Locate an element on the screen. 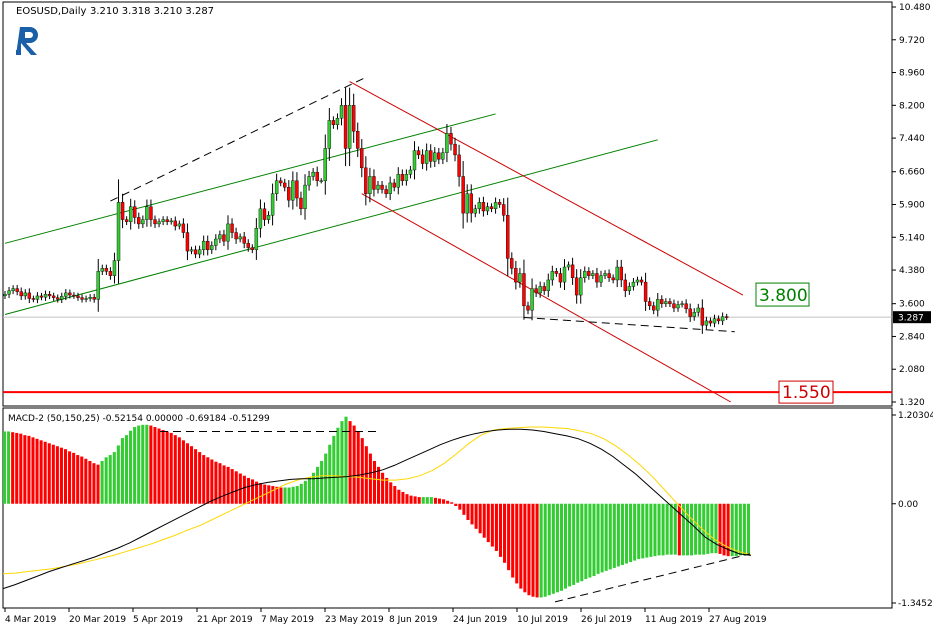  x-tick-label: 4 Mar 2019 is located at coordinates (31, 620).